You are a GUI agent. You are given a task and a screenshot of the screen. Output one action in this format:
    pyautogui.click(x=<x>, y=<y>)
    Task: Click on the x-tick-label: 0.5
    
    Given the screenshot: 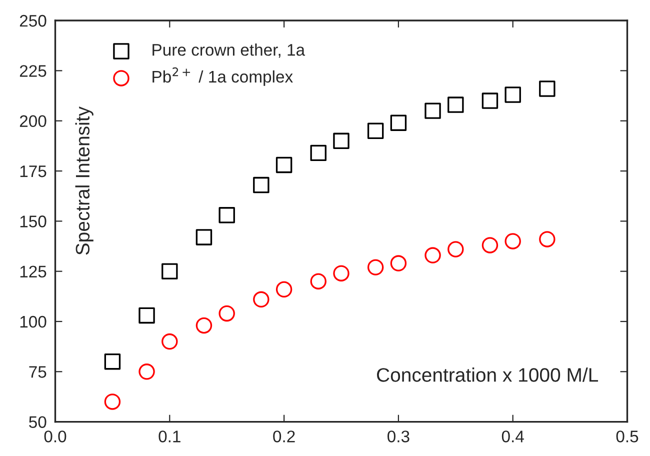 What is the action you would take?
    pyautogui.click(x=627, y=436)
    